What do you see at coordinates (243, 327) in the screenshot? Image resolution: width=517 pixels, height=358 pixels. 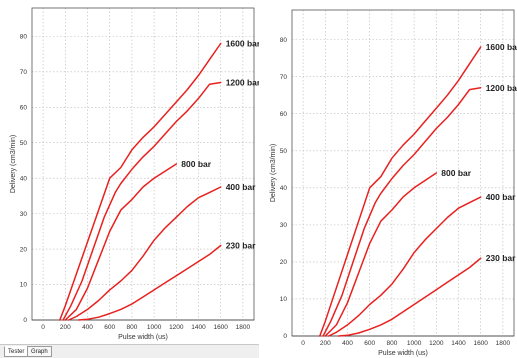 I see `left-x-tick-label: 1800` at bounding box center [243, 327].